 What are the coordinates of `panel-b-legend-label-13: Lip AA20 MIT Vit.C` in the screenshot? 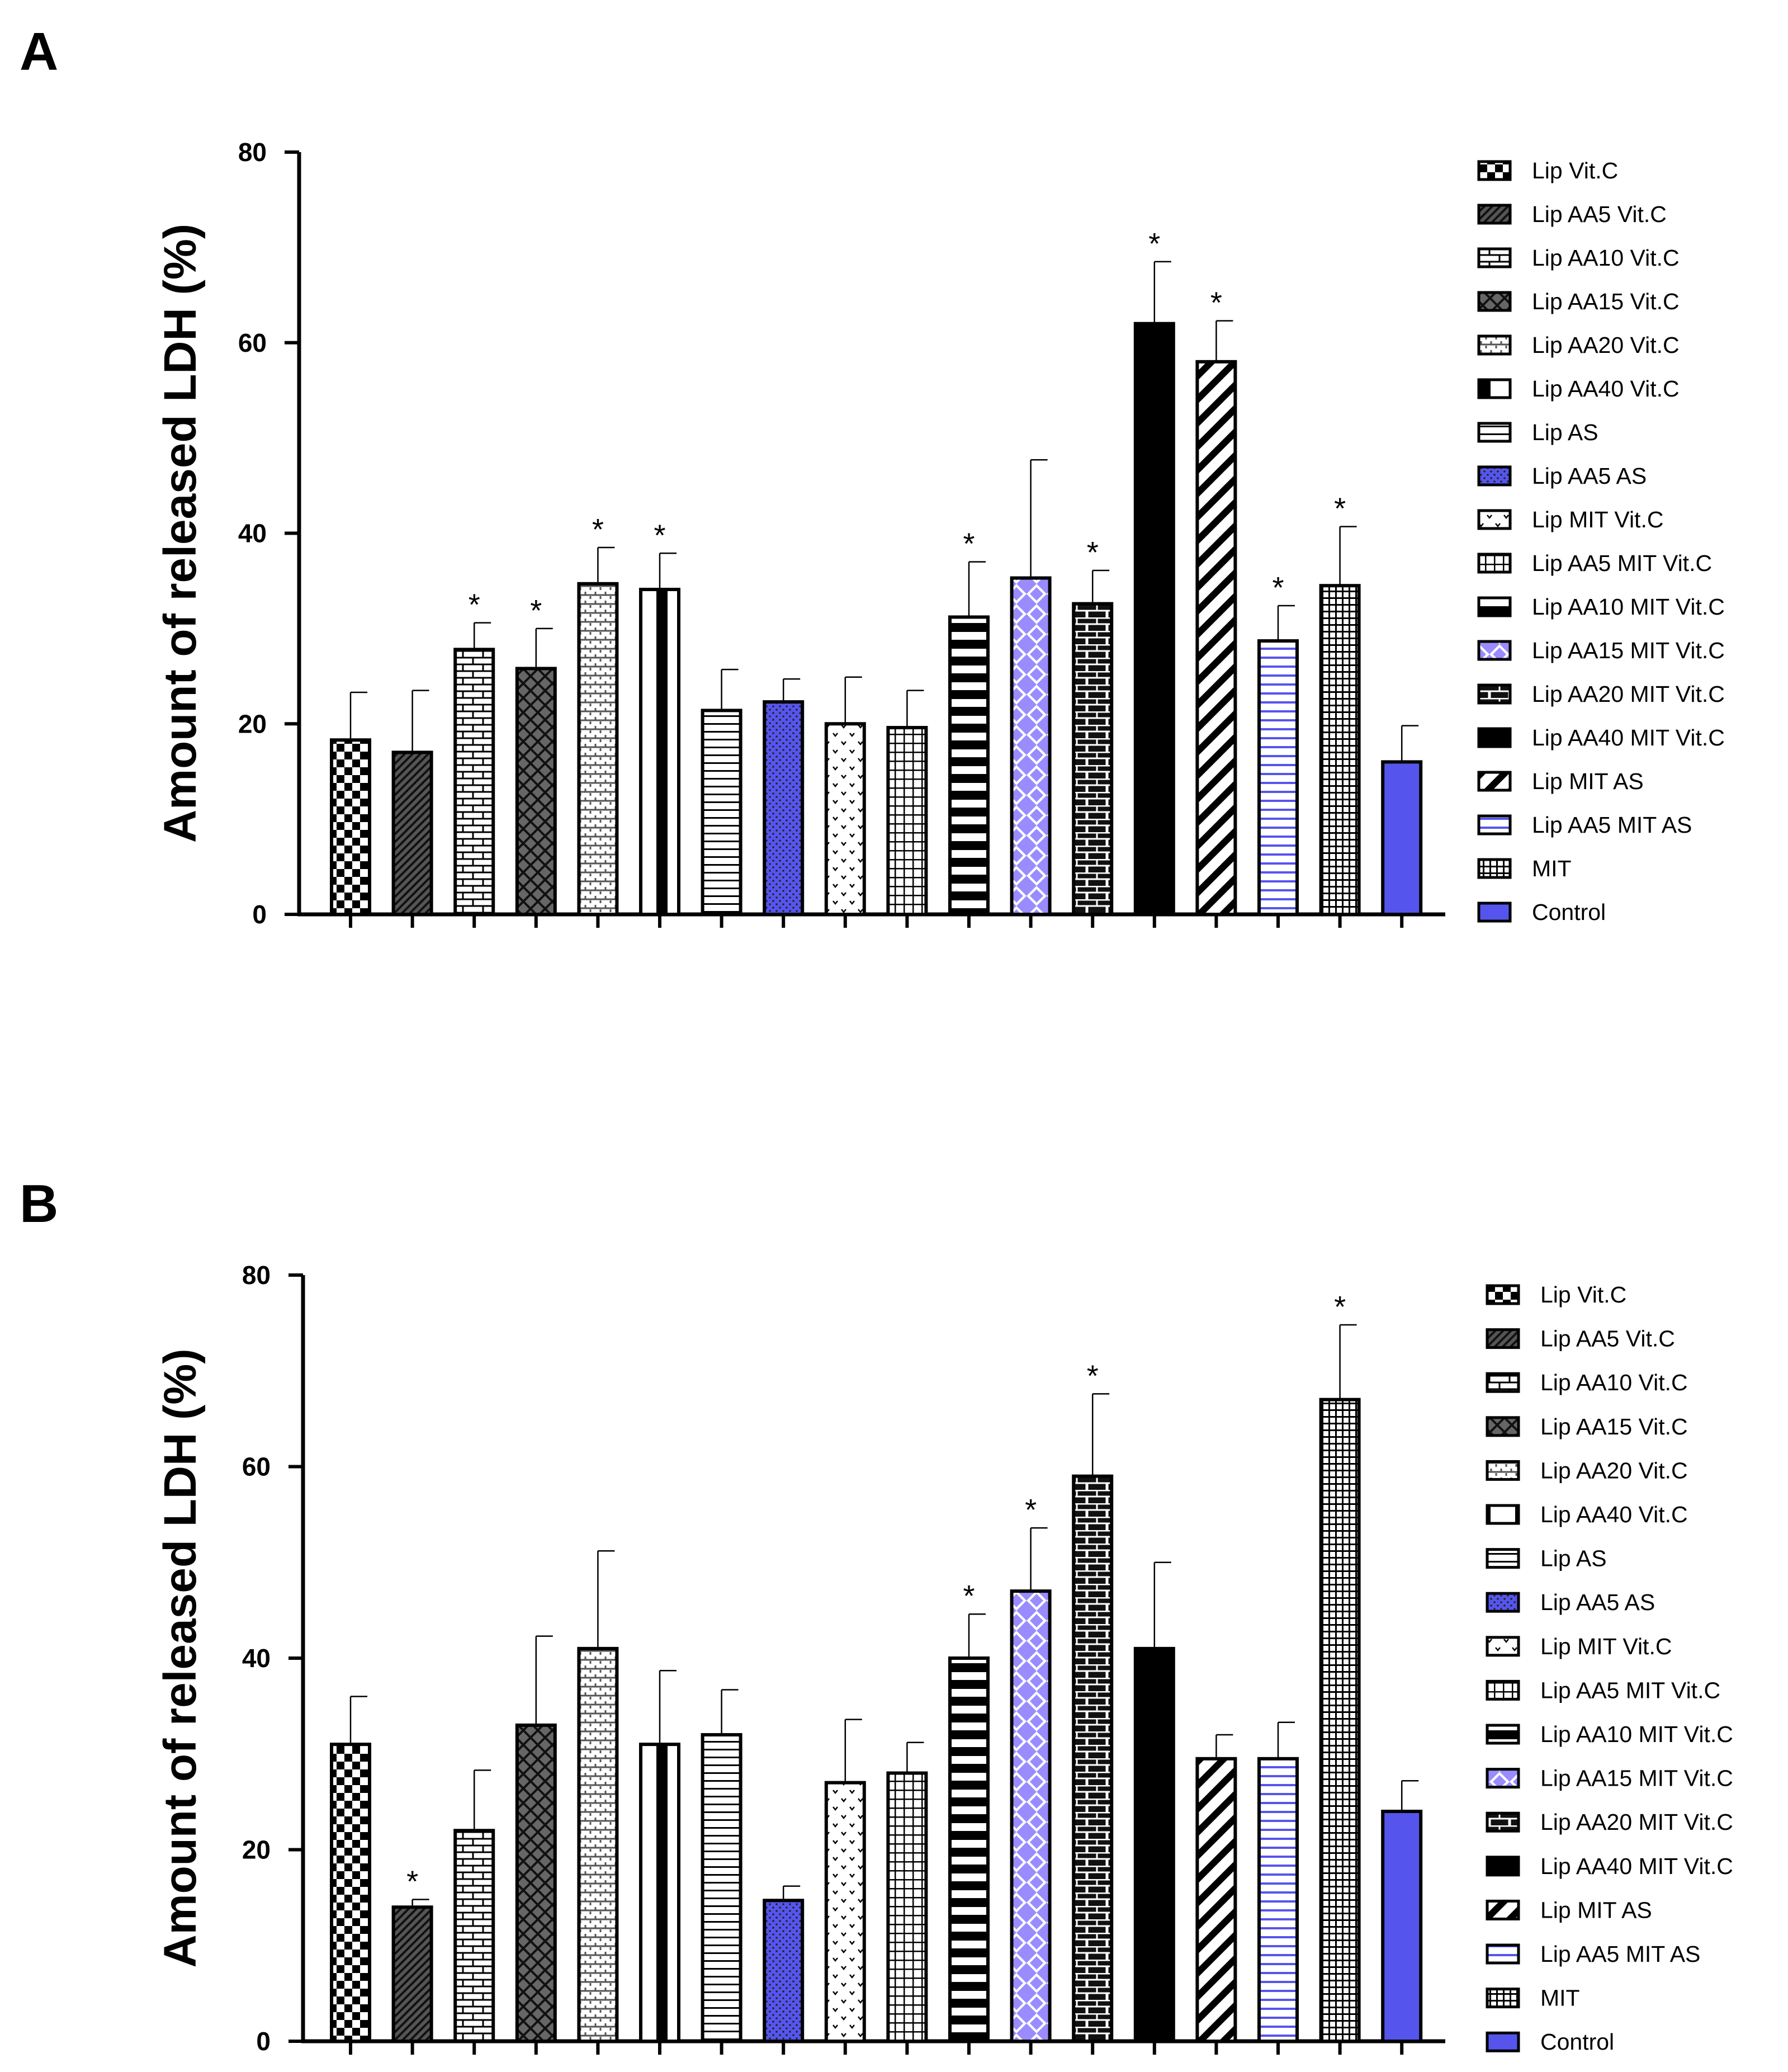 It's located at (1636, 1822).